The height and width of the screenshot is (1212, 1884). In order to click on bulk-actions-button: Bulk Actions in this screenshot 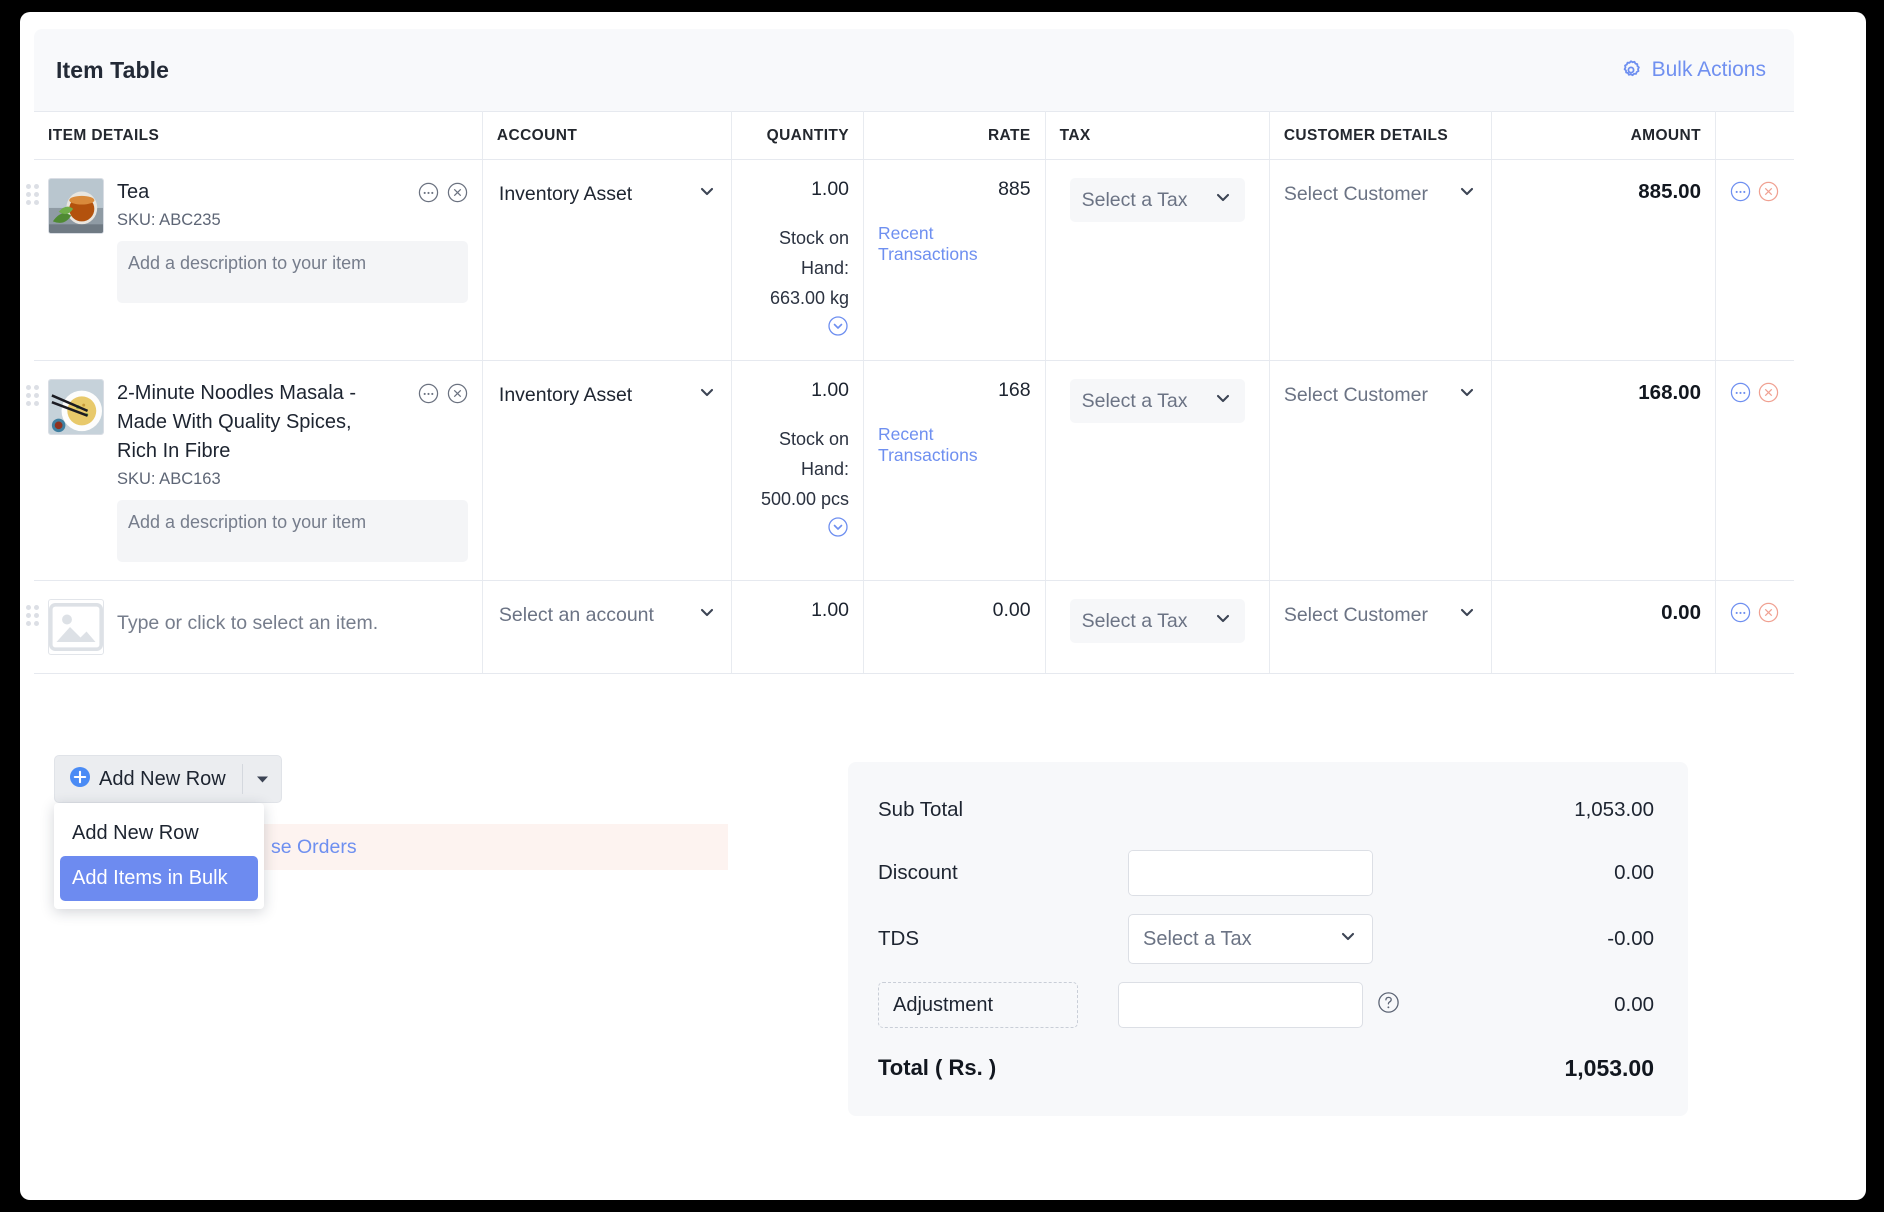, I will do `click(1695, 70)`.